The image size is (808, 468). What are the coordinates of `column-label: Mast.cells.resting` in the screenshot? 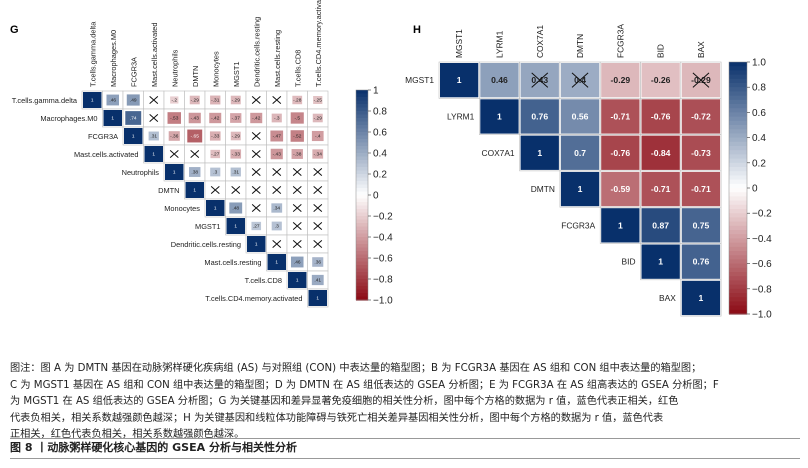 It's located at (277, 58).